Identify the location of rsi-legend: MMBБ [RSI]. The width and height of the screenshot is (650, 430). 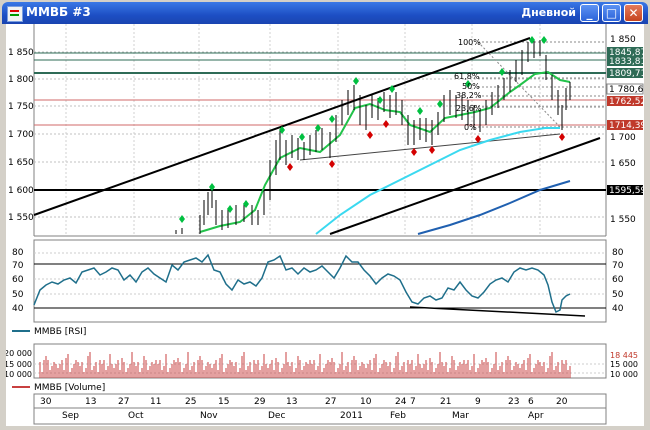
(60, 332).